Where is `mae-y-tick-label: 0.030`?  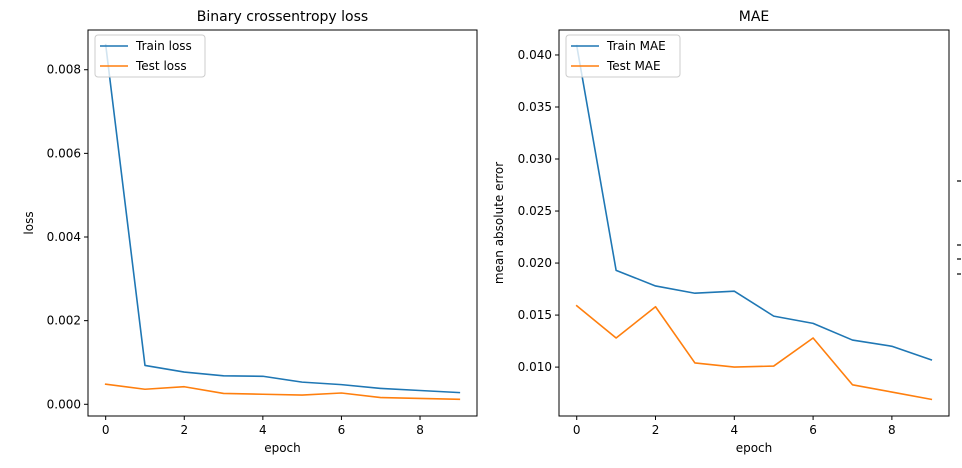
mae-y-tick-label: 0.030 is located at coordinates (535, 159).